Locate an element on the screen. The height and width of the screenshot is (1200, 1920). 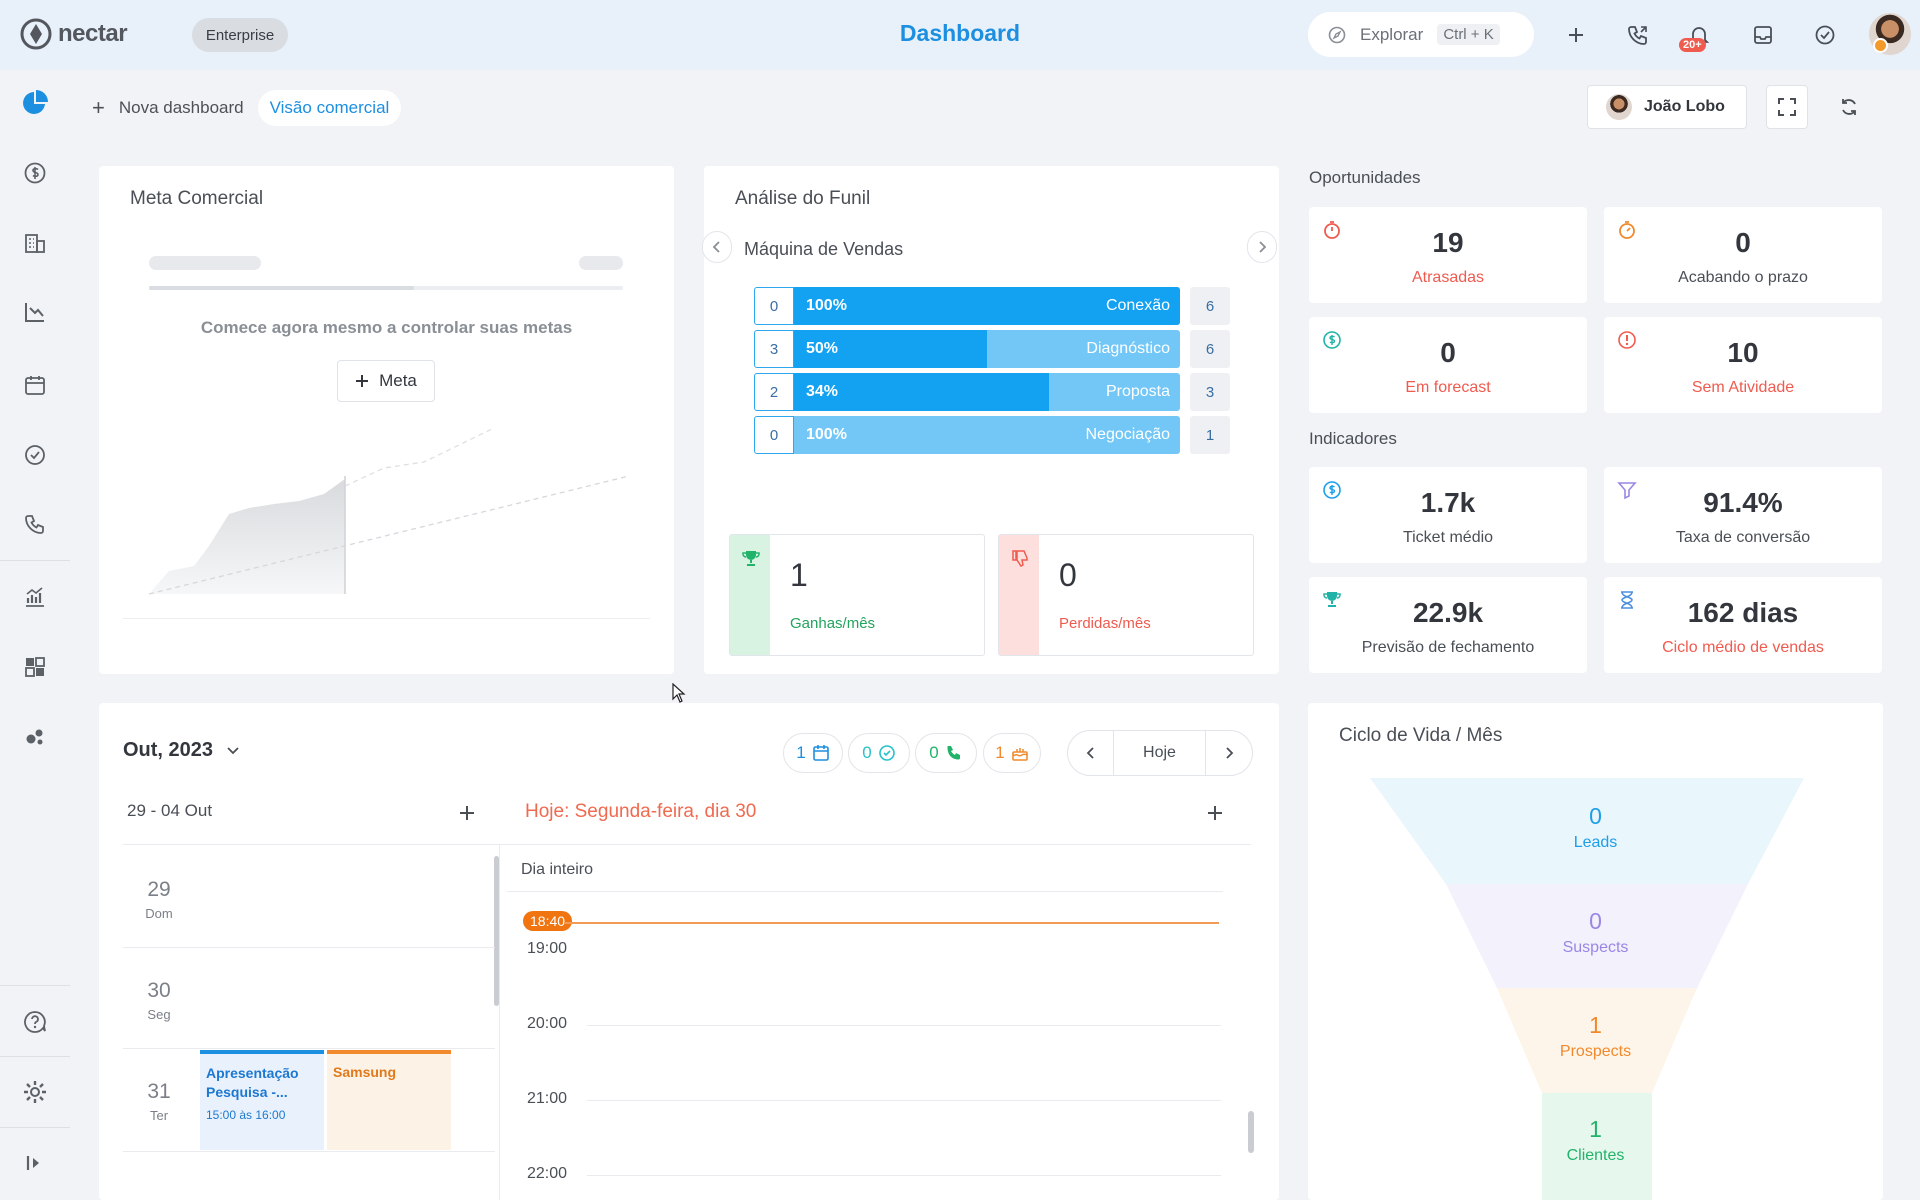
day-weekday: Seg is located at coordinates (159, 1014).